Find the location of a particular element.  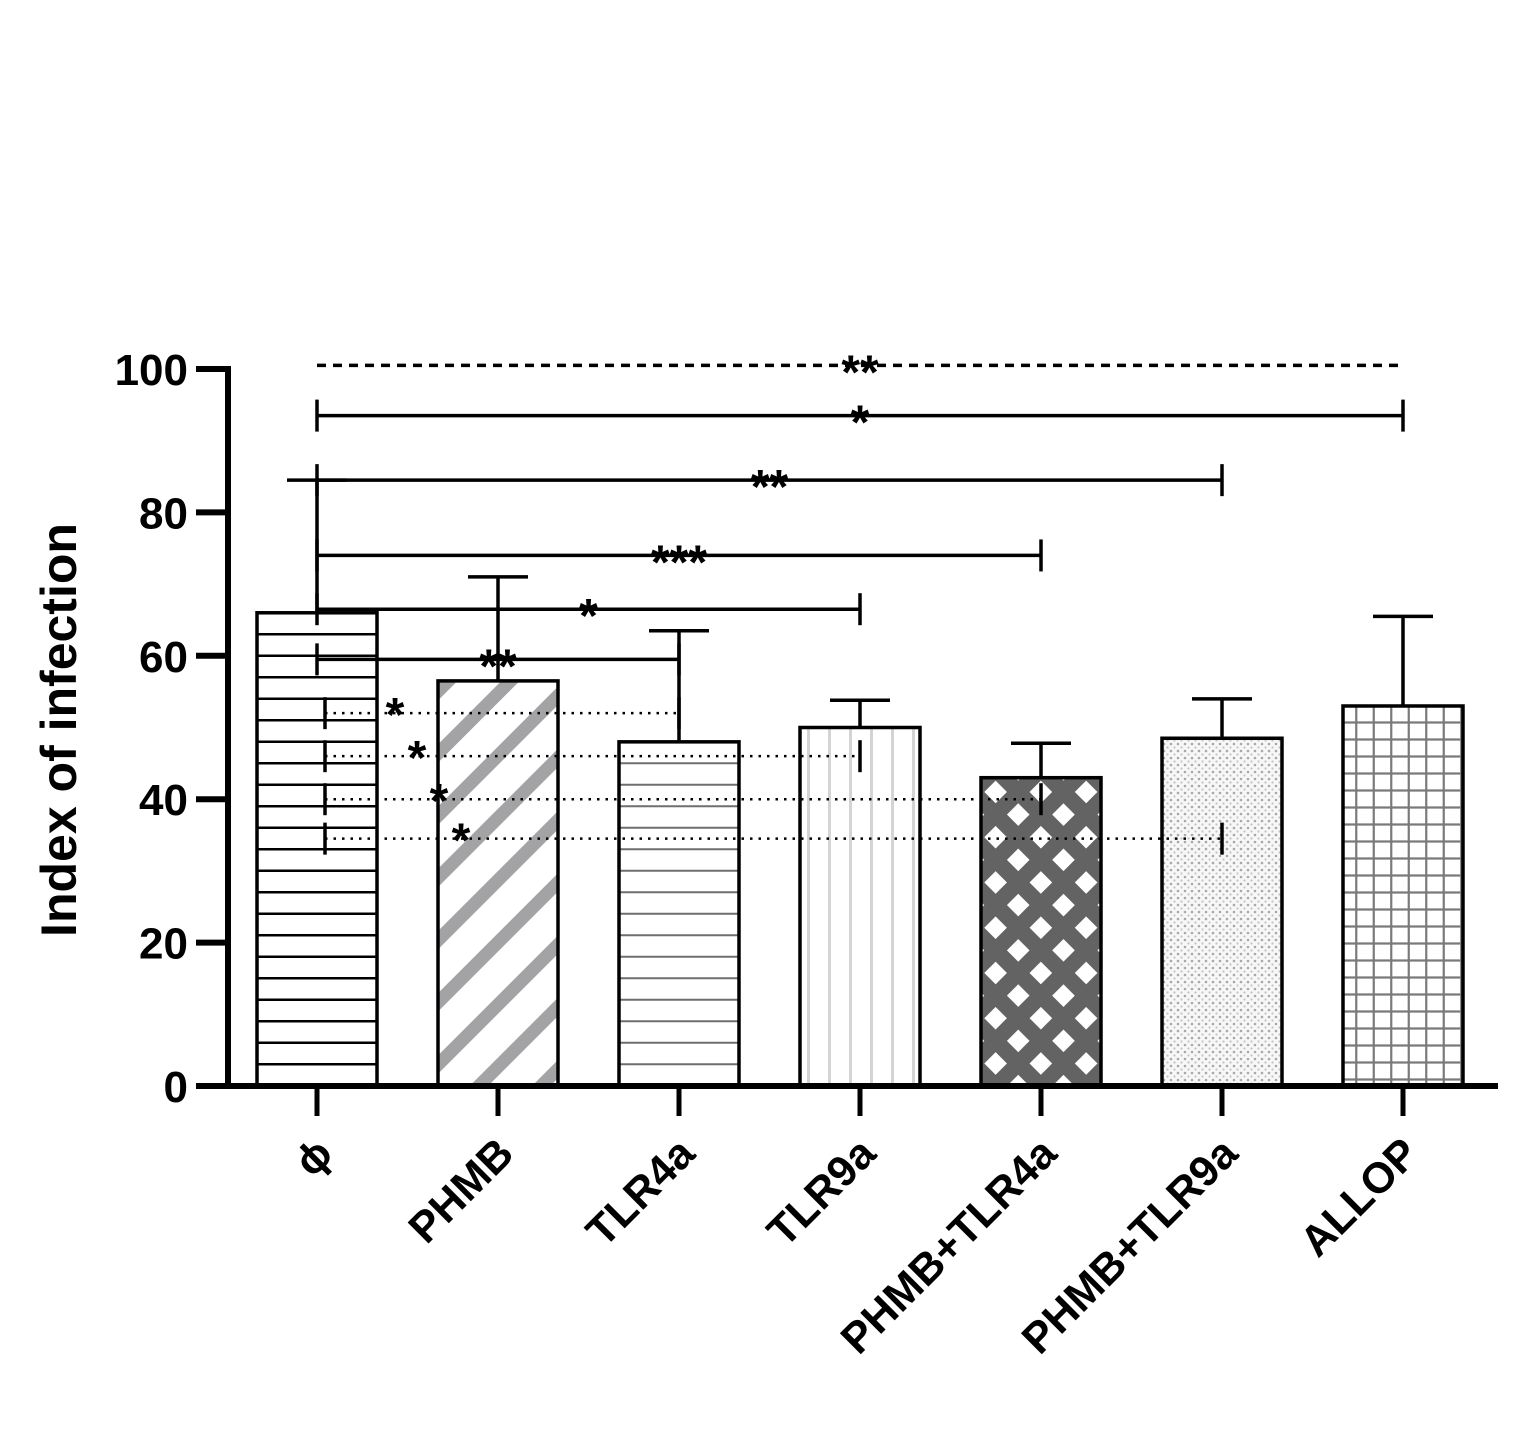

y-tick-label-2: 40 is located at coordinates (163, 800).